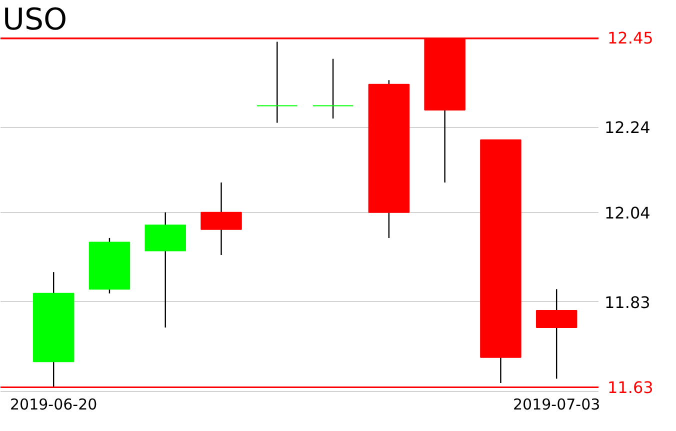 Image resolution: width=676 pixels, height=431 pixels. What do you see at coordinates (631, 388) in the screenshot?
I see `ref-line-label: 11.63` at bounding box center [631, 388].